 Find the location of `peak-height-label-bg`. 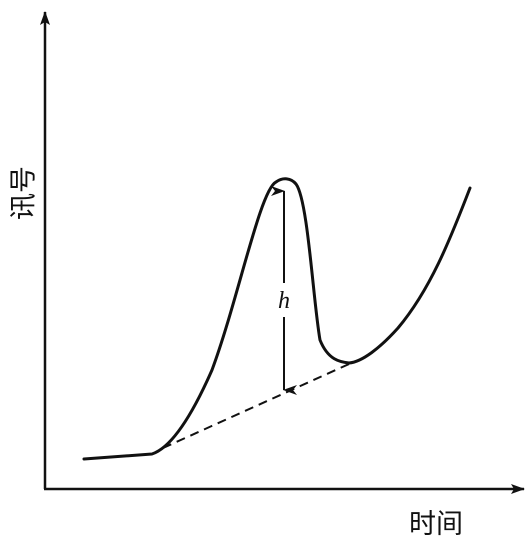

peak-height-label-bg is located at coordinates (284, 300).